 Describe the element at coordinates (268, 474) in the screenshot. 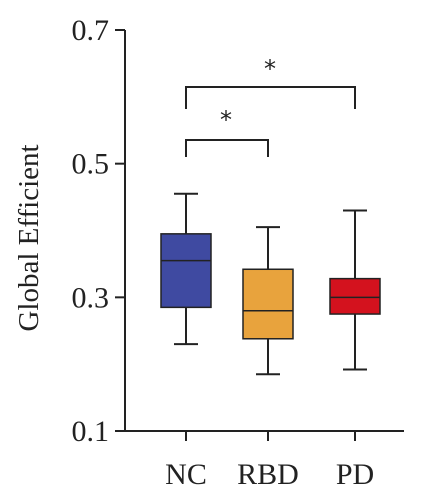

I see `x-tick-label: RBD` at that location.